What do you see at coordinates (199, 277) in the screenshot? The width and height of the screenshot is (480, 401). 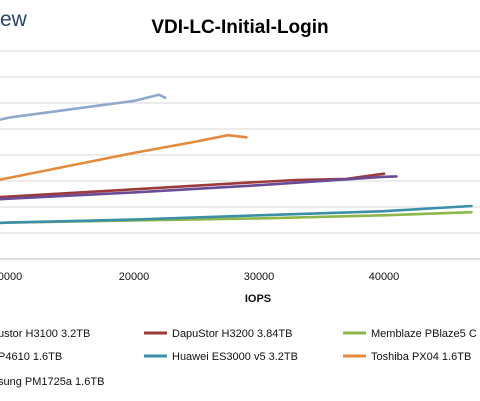 I see `x-ticks: 0000 20000 30000 40000` at bounding box center [199, 277].